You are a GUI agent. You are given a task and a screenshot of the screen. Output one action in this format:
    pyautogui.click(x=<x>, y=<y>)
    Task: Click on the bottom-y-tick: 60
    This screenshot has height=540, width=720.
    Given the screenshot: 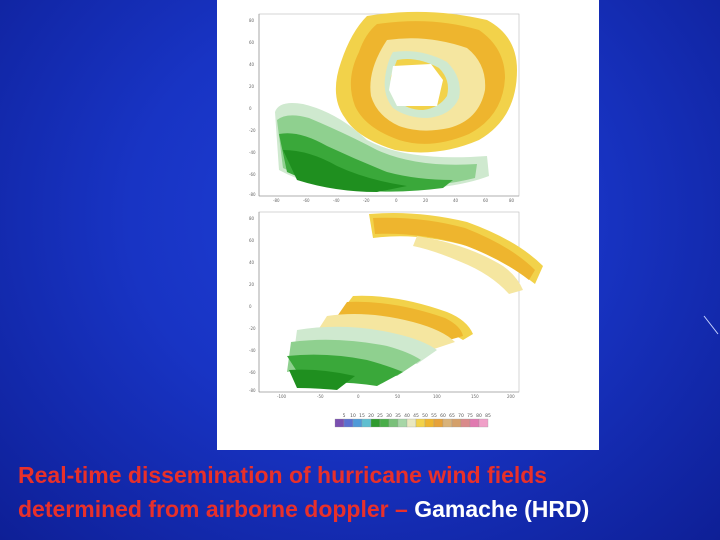 What is the action you would take?
    pyautogui.click(x=252, y=240)
    